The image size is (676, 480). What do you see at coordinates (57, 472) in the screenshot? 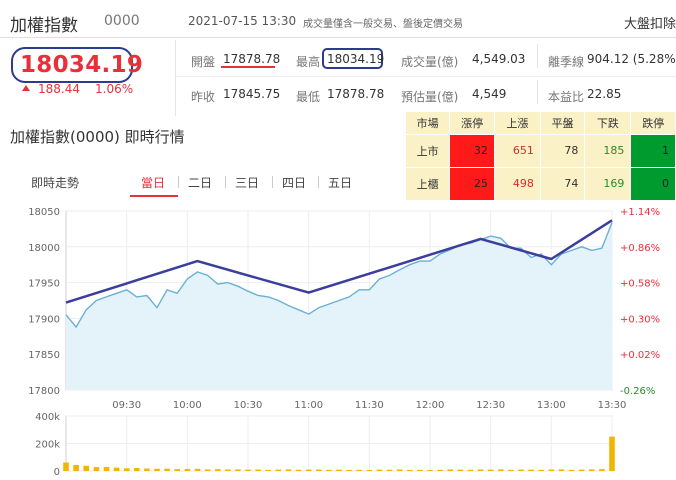
I see `volume-tick-label: 0` at bounding box center [57, 472].